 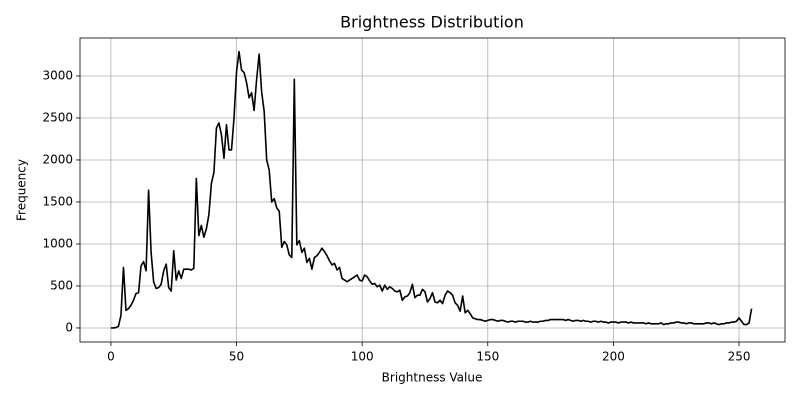 What do you see at coordinates (69, 327) in the screenshot?
I see `y-tick-label: 0` at bounding box center [69, 327].